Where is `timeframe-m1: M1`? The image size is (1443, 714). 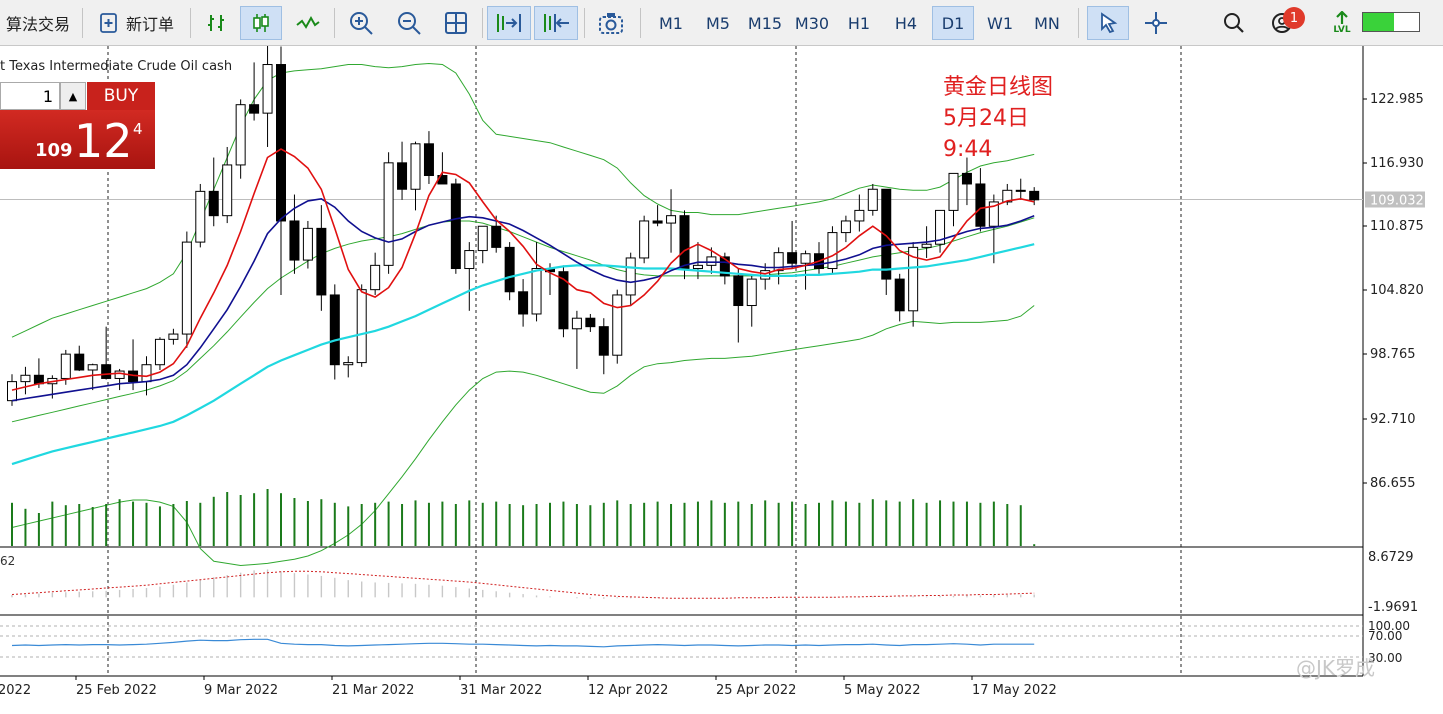 timeframe-m1: M1 is located at coordinates (671, 23).